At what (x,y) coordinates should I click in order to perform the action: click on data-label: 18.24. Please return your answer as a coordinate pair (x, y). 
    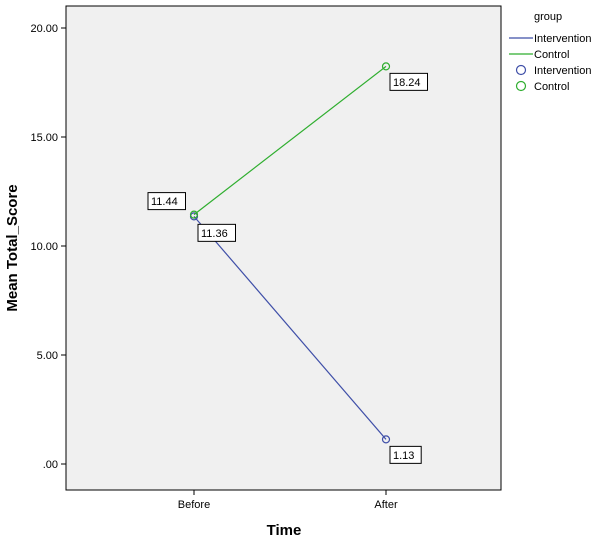
    Looking at the image, I should click on (407, 83).